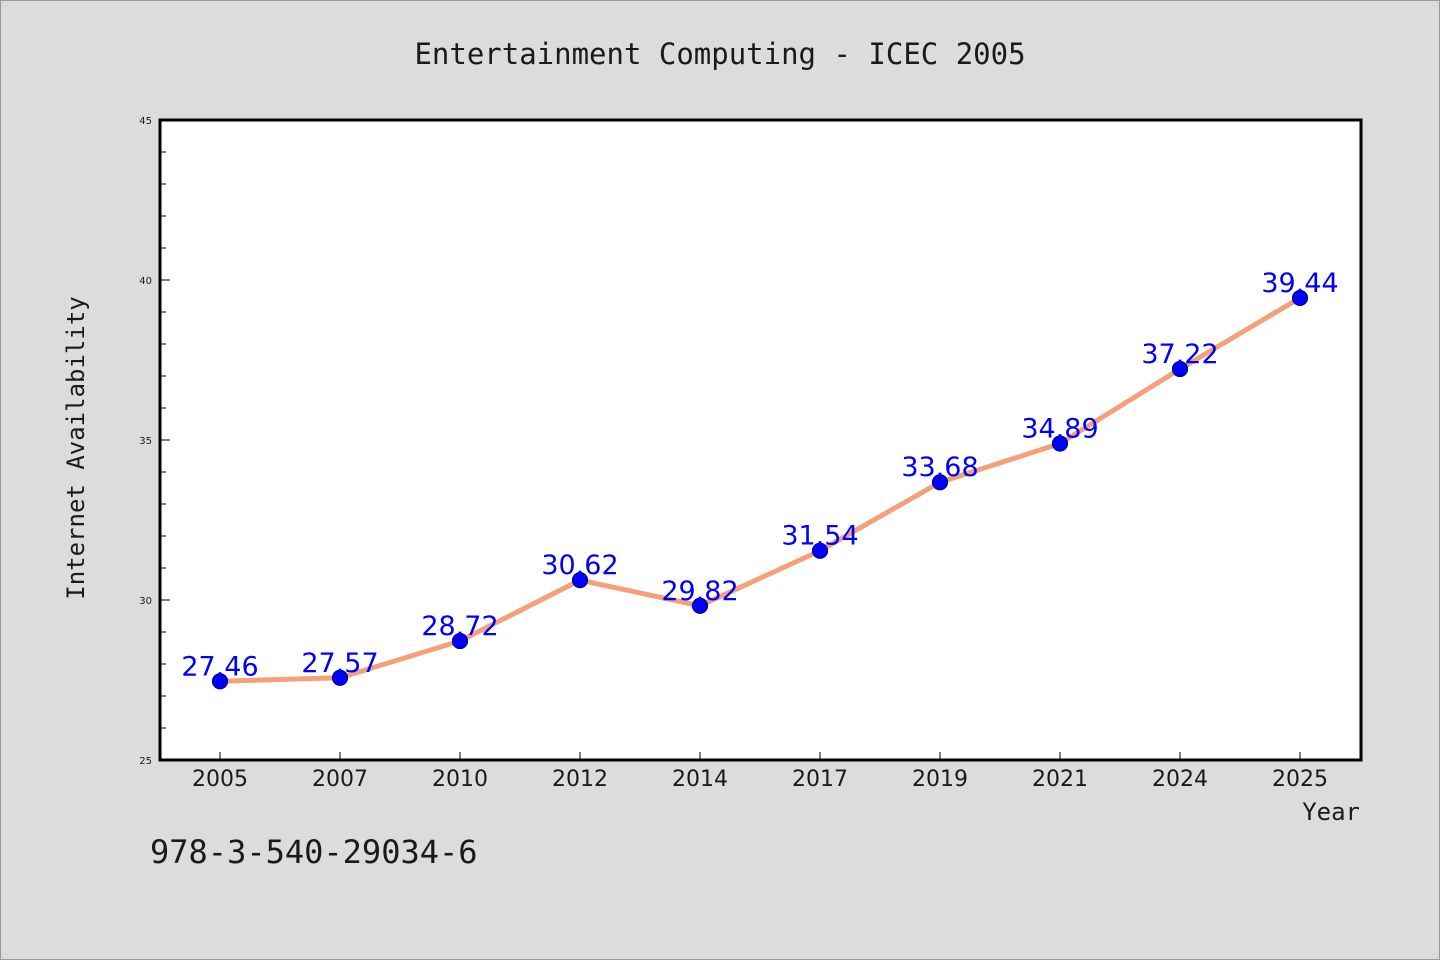 This screenshot has width=1440, height=960. What do you see at coordinates (145, 121) in the screenshot?
I see `y-tick-label: 45` at bounding box center [145, 121].